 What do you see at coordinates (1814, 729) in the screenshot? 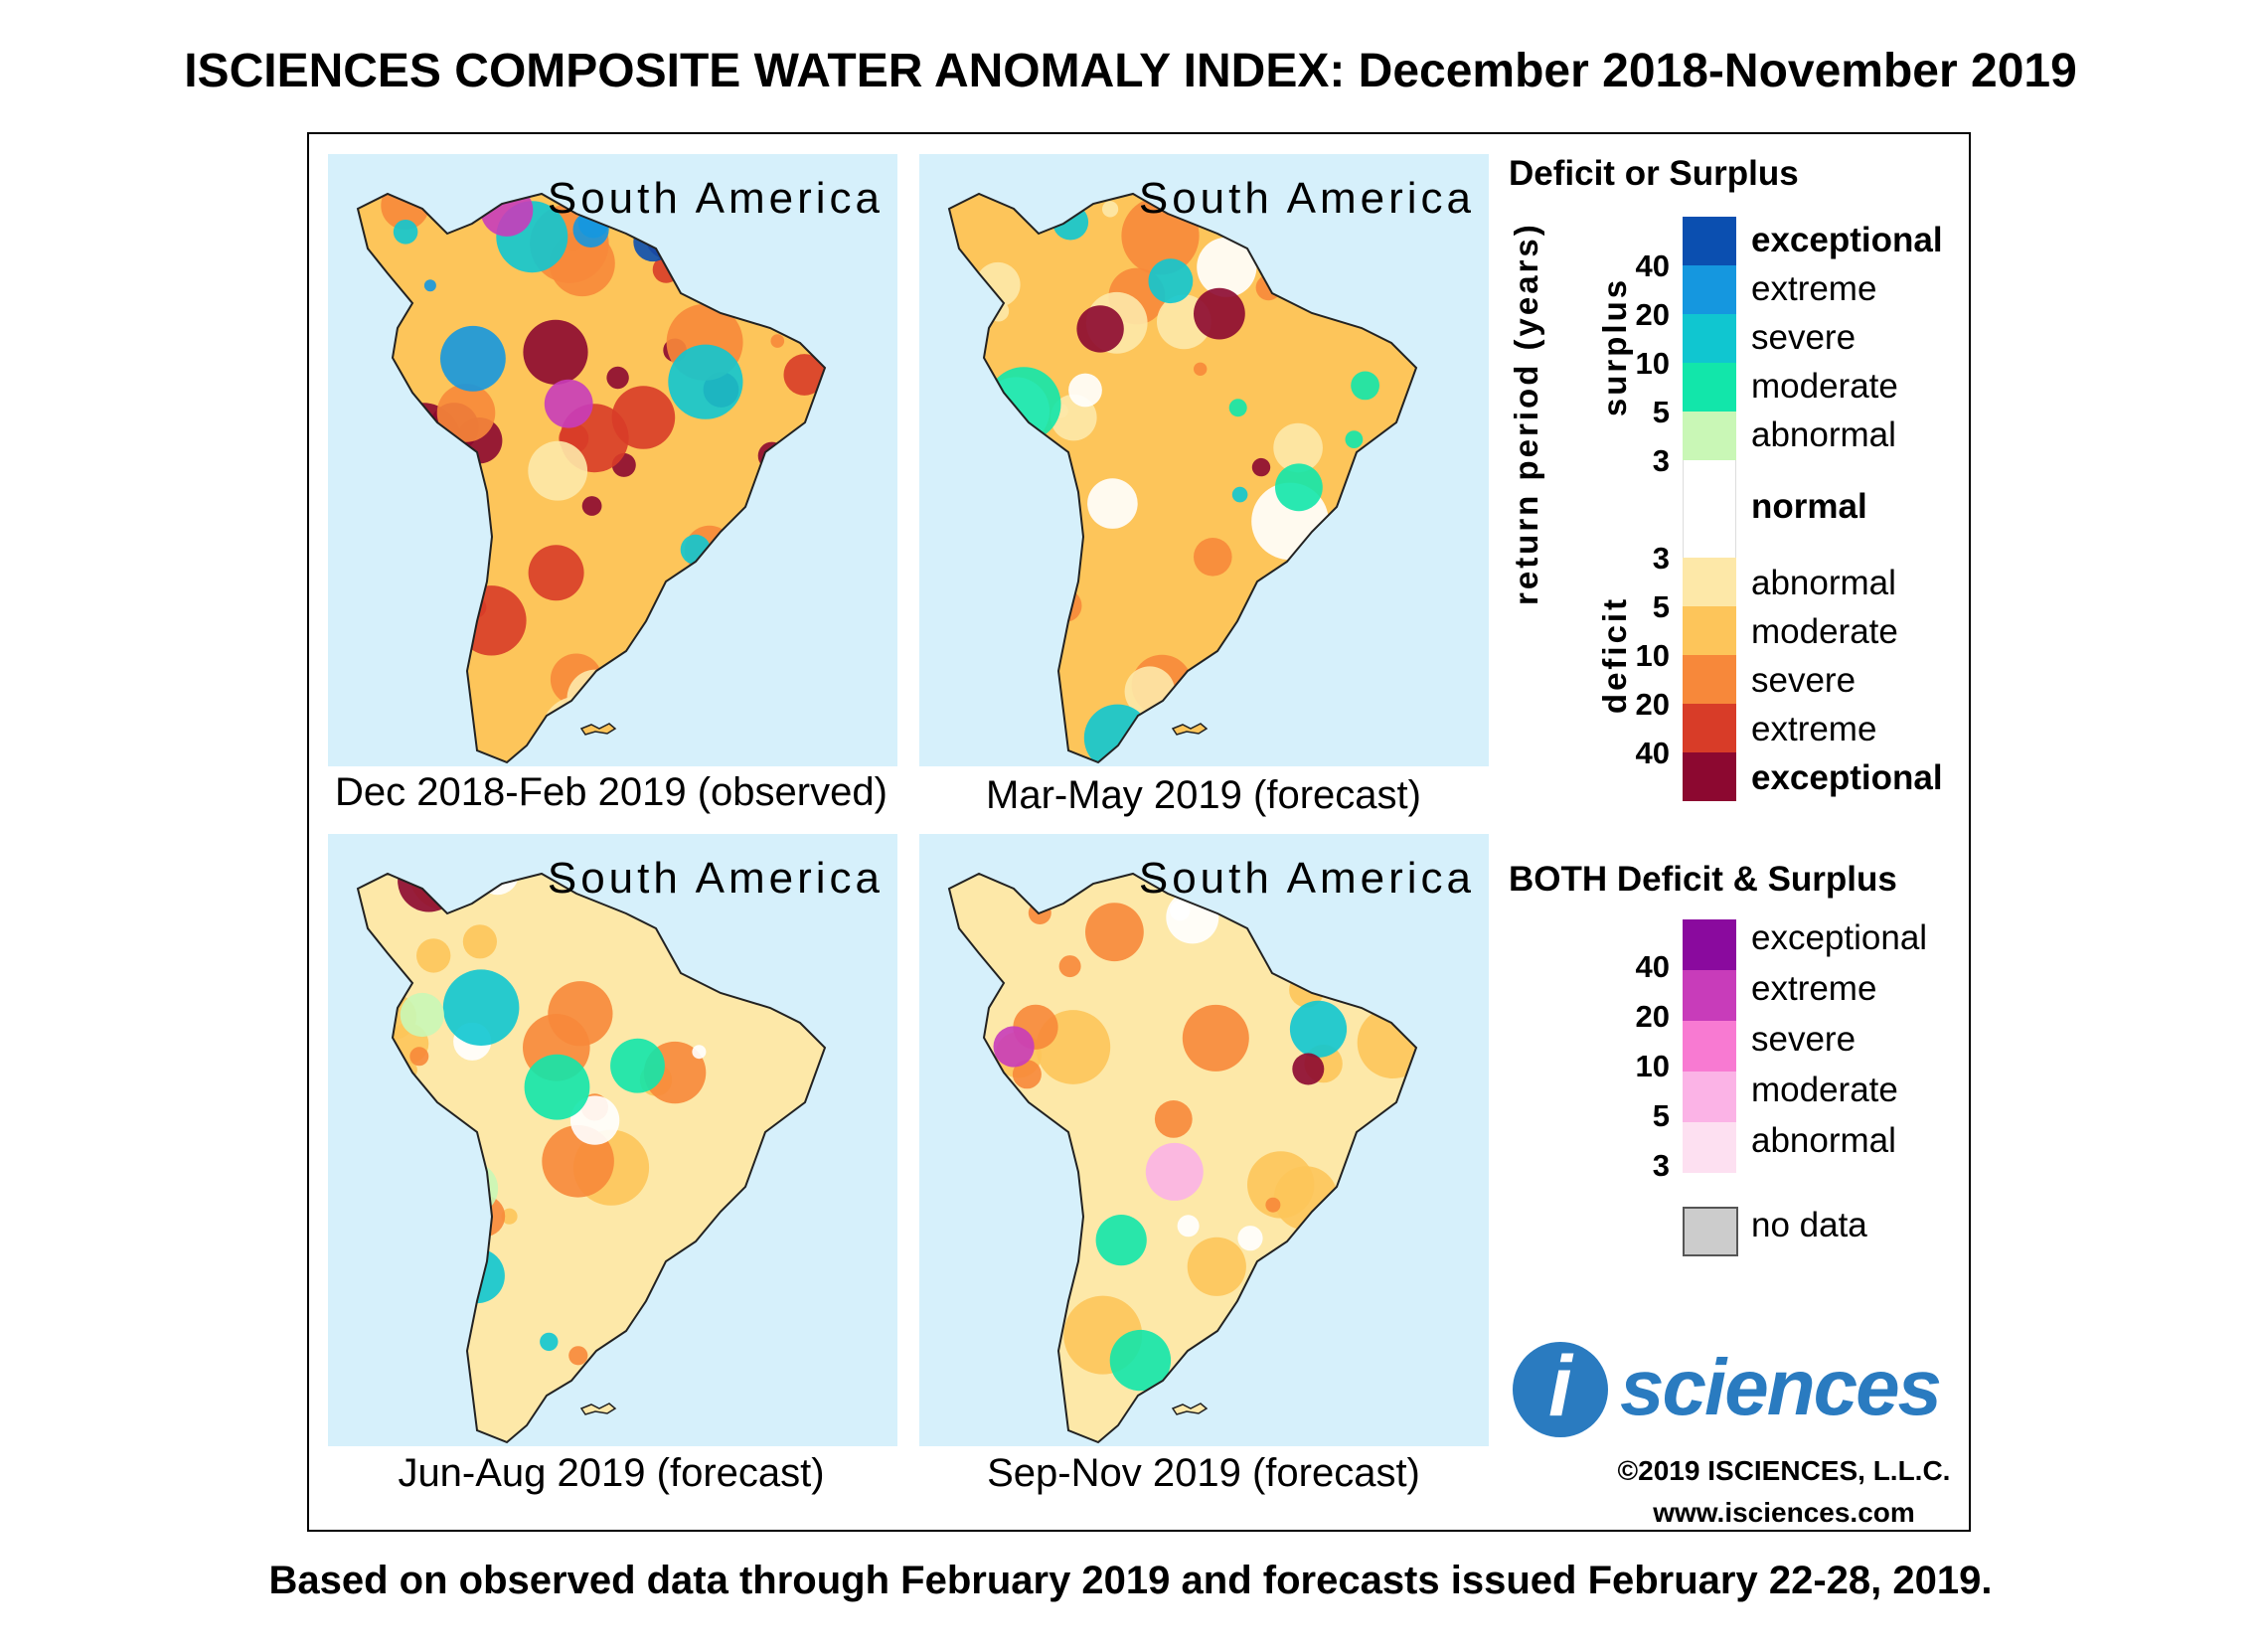
I see `legend-class-deficit-extreme: extreme` at bounding box center [1814, 729].